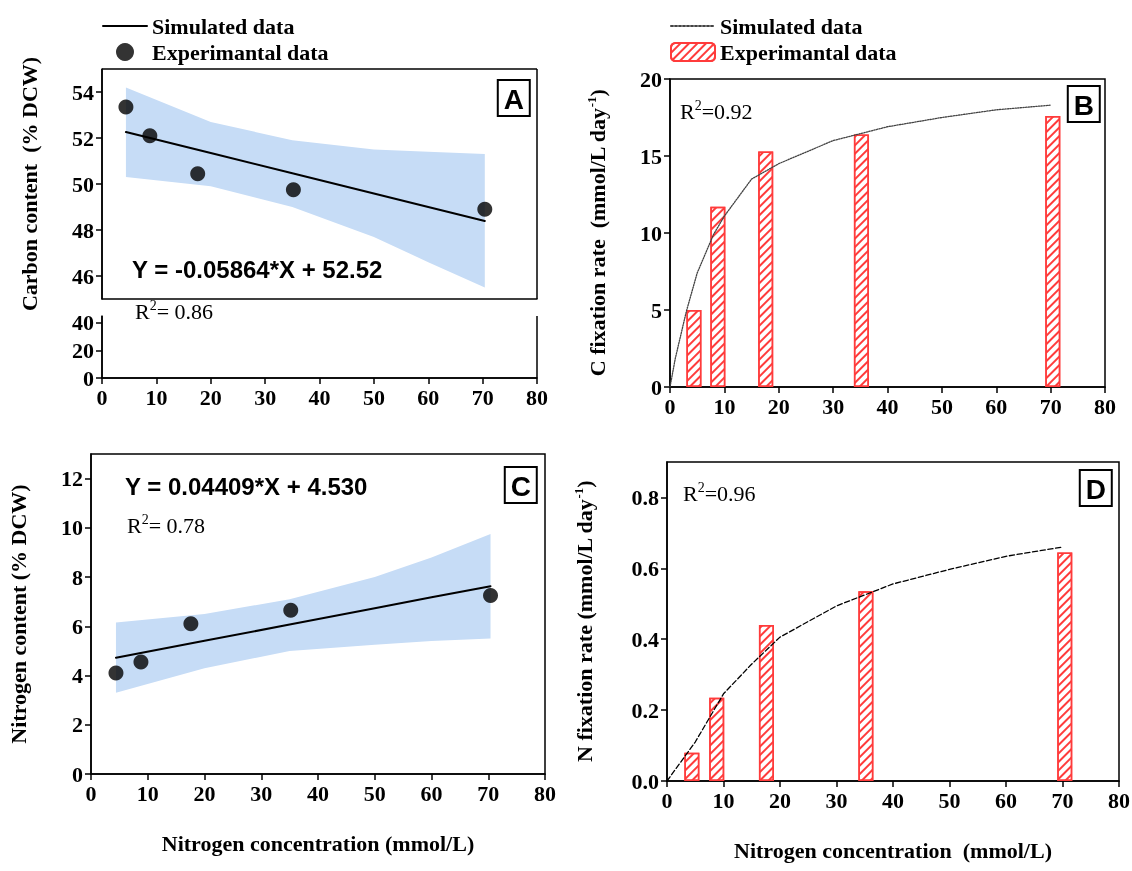 This screenshot has width=1132, height=871. Describe the element at coordinates (83, 276) in the screenshot. I see `y-tick-label: 46` at that location.